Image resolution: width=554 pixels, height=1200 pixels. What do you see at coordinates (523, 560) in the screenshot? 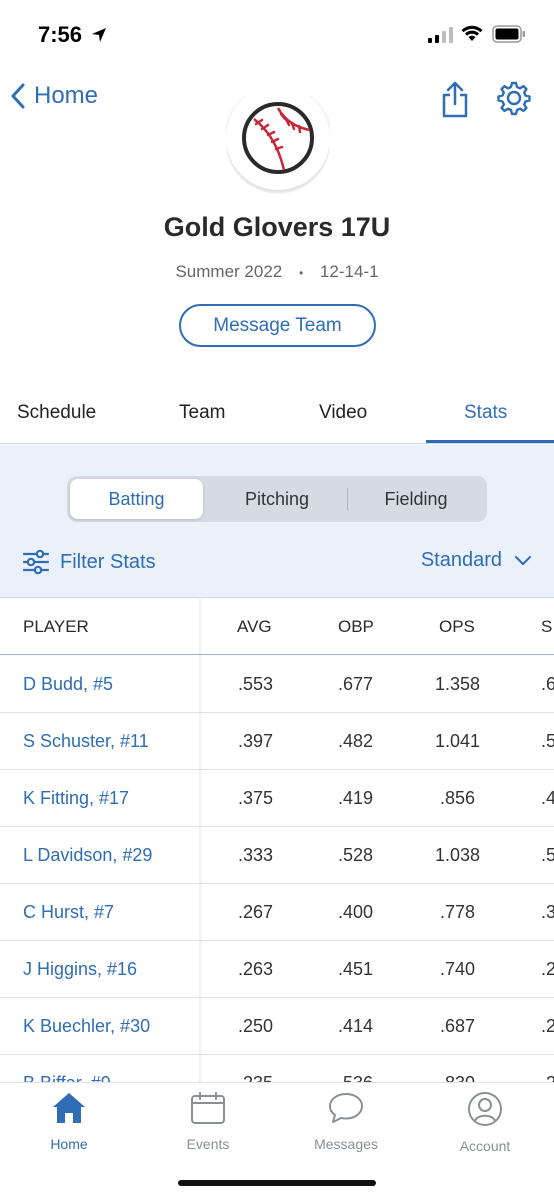
I see `chevron-down-icon` at bounding box center [523, 560].